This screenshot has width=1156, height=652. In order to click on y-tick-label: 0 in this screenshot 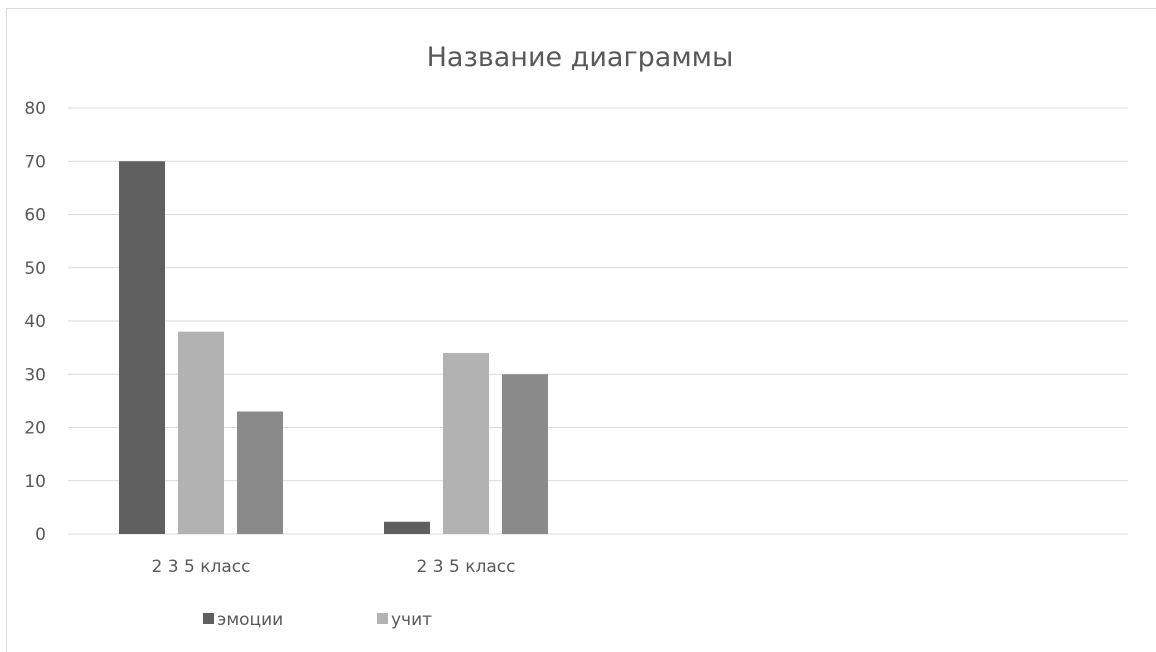, I will do `click(40, 535)`.